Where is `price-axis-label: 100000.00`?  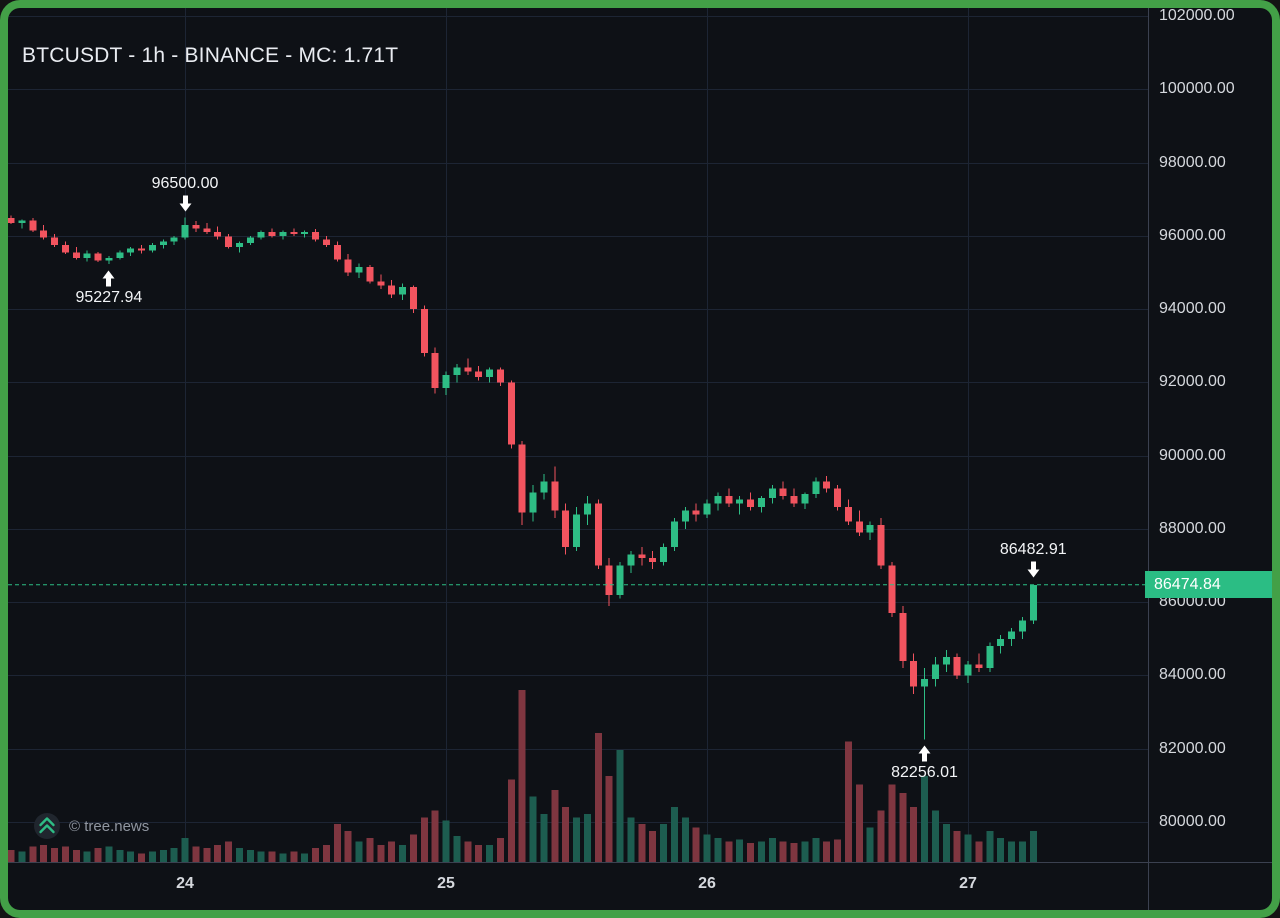
price-axis-label: 100000.00 is located at coordinates (1197, 89).